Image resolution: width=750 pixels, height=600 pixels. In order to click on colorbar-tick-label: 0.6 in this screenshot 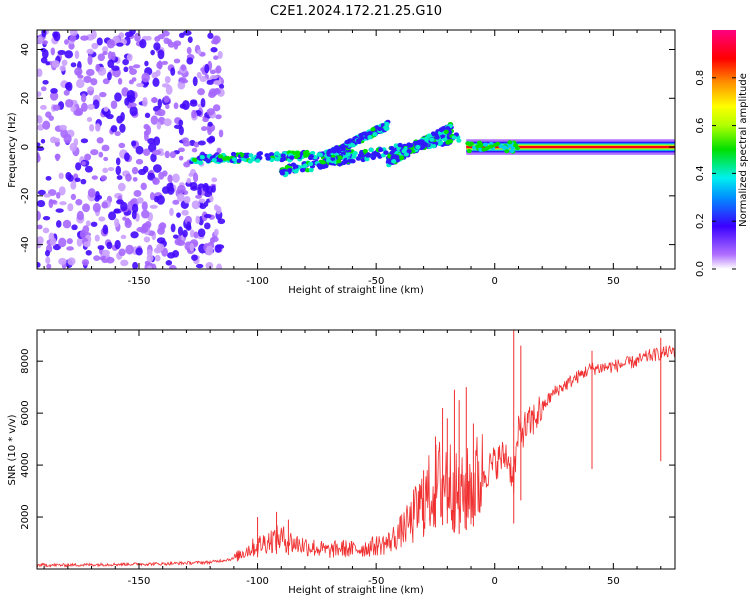, I will do `click(700, 126)`.